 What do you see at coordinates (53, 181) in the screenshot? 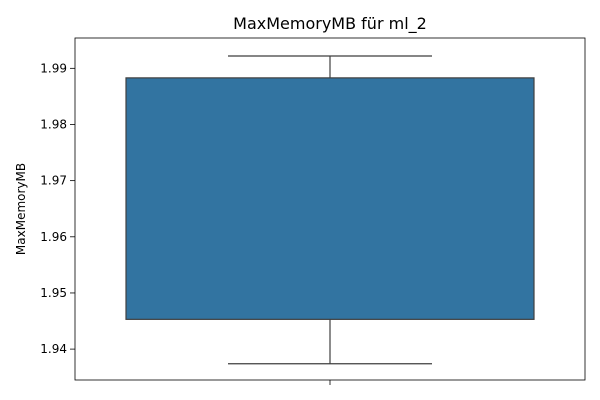
I see `y-tick-label: 1.97` at bounding box center [53, 181].